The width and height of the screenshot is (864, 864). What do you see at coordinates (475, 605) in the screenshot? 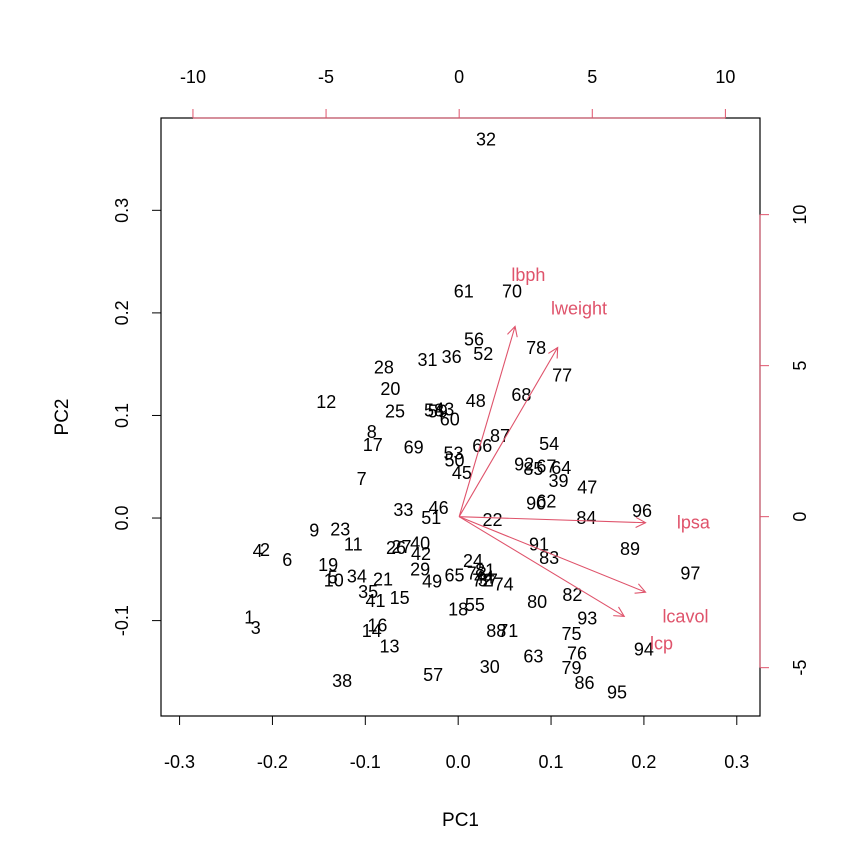
I see `observation-label: 55` at bounding box center [475, 605].